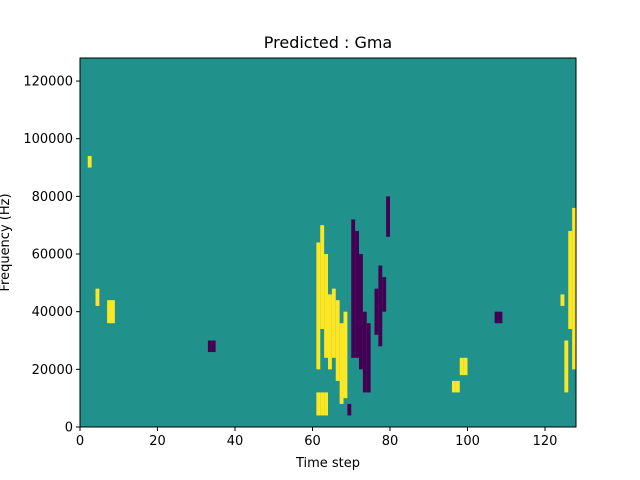 The height and width of the screenshot is (480, 640). I want to click on y-tick-label: 0, so click(69, 428).